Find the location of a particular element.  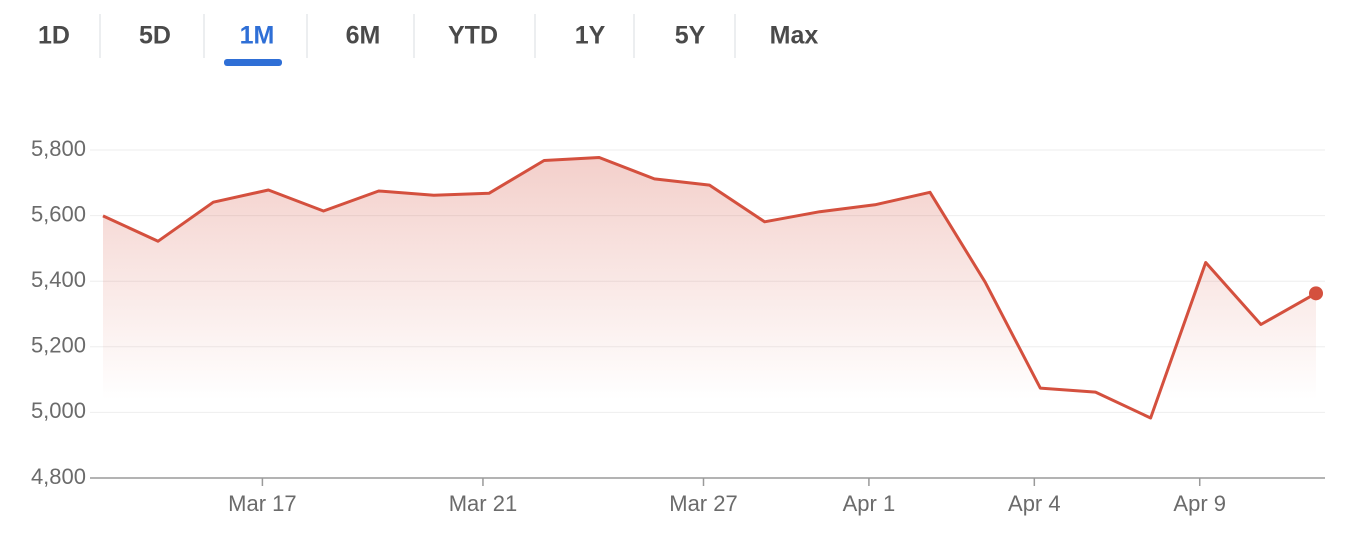

x-tick-label: Apr 4 is located at coordinates (1034, 503).